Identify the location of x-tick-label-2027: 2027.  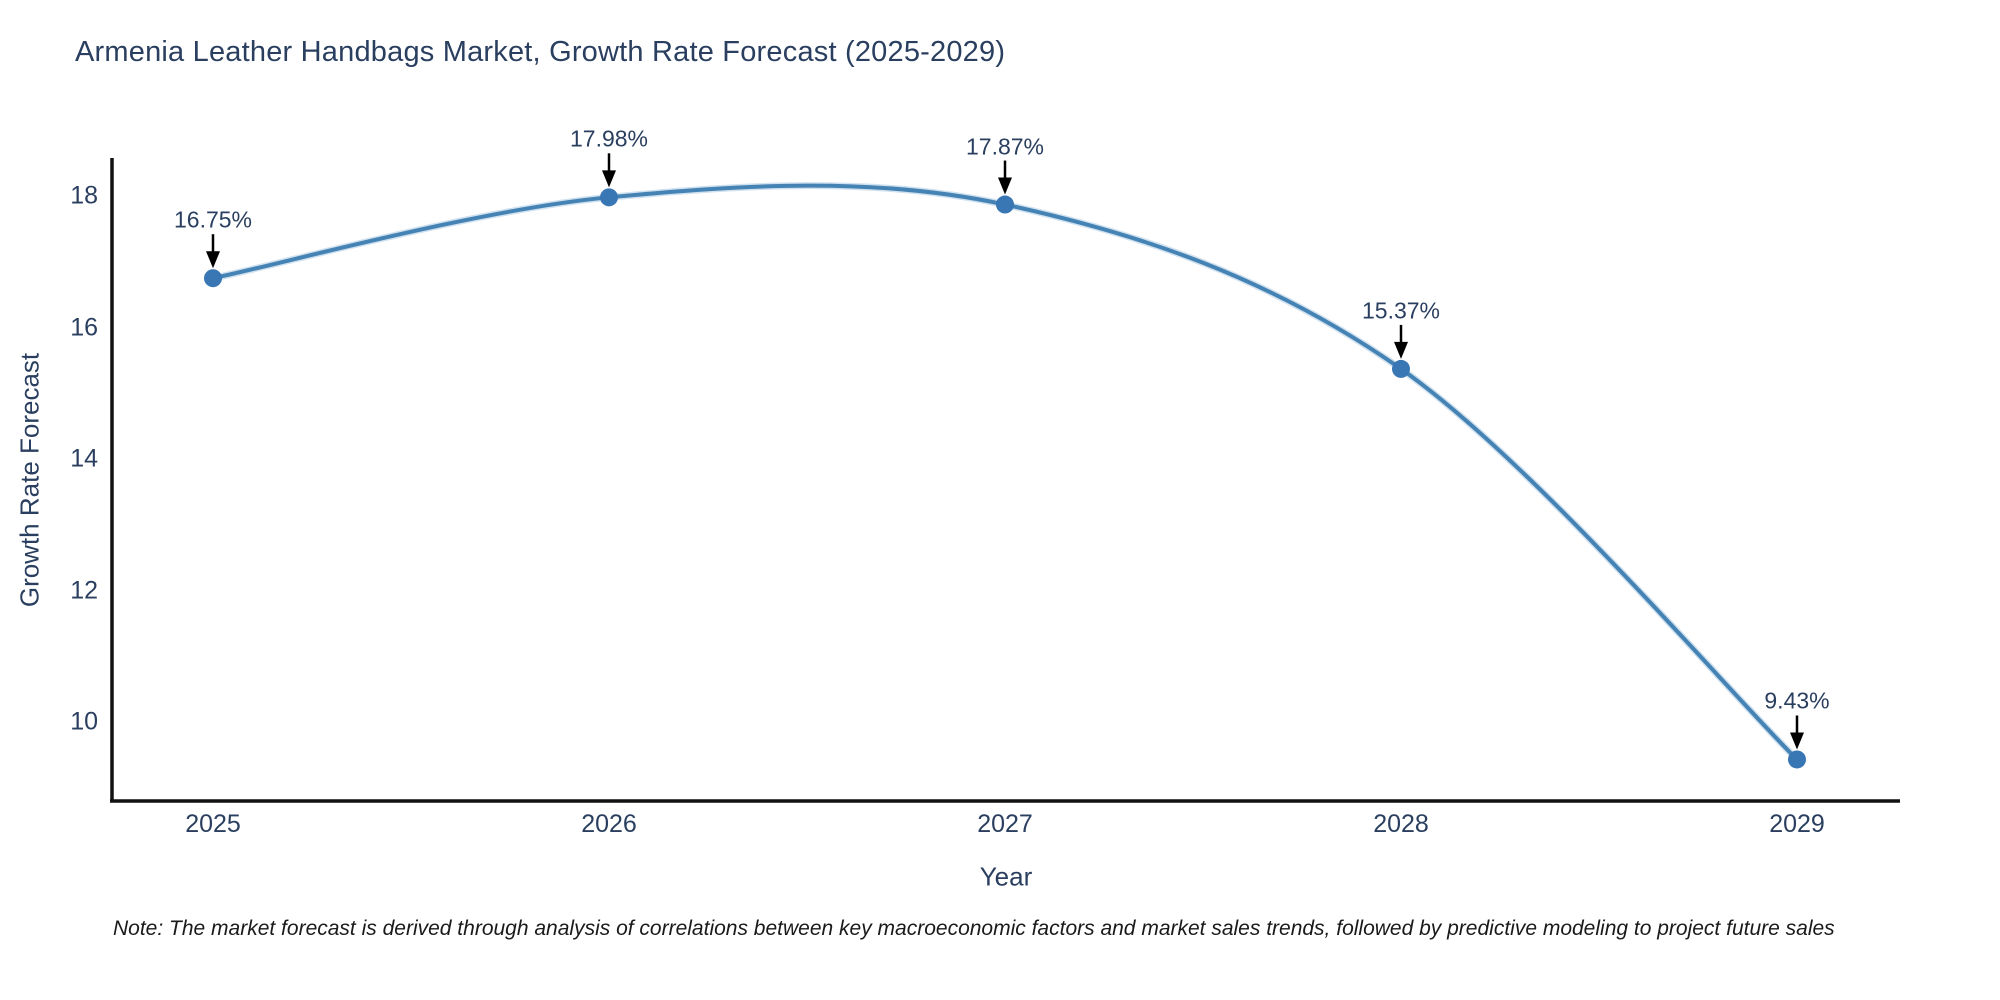
(1005, 824).